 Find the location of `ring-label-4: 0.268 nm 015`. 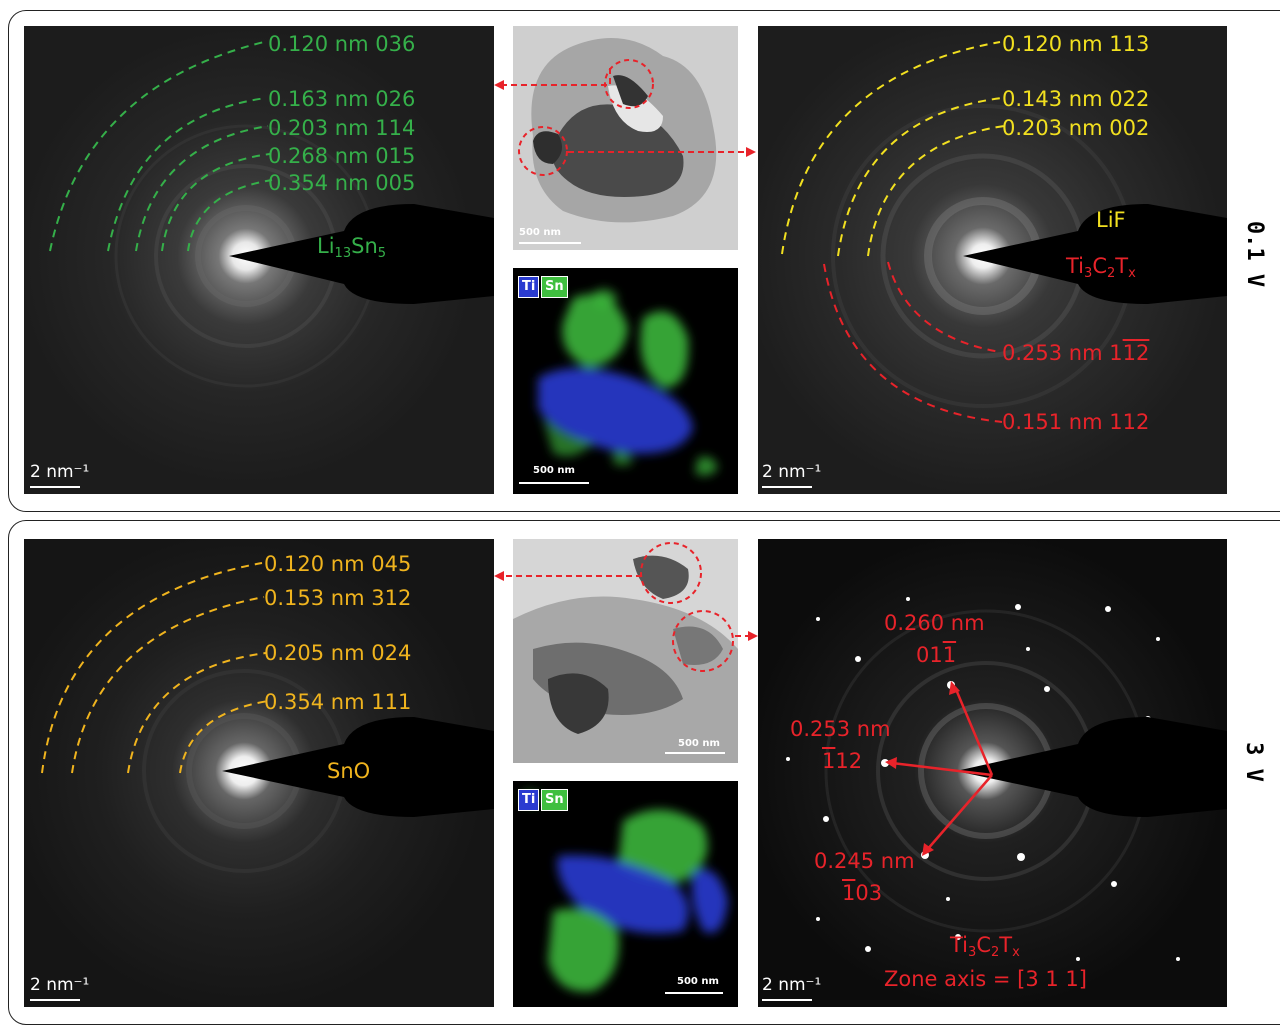

ring-label-4: 0.268 nm 015 is located at coordinates (342, 156).